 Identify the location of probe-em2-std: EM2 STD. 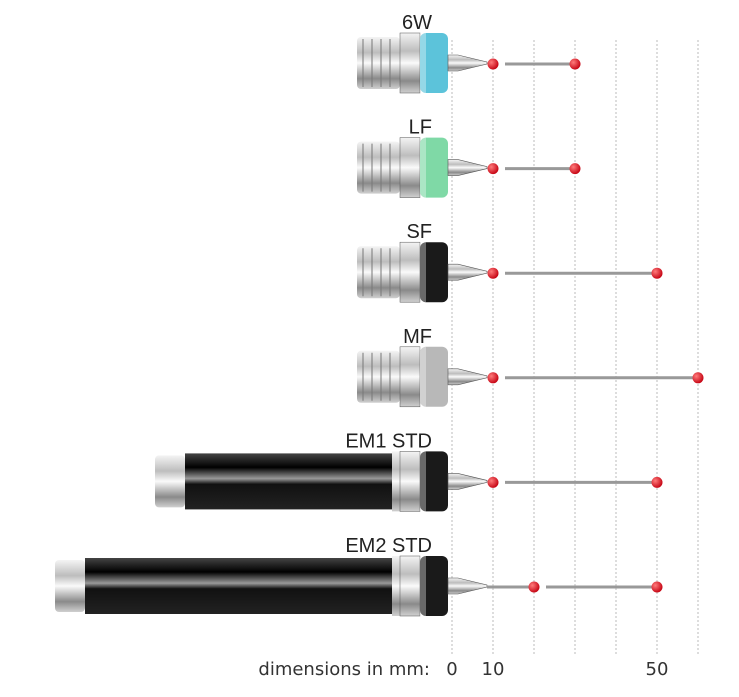
(359, 576).